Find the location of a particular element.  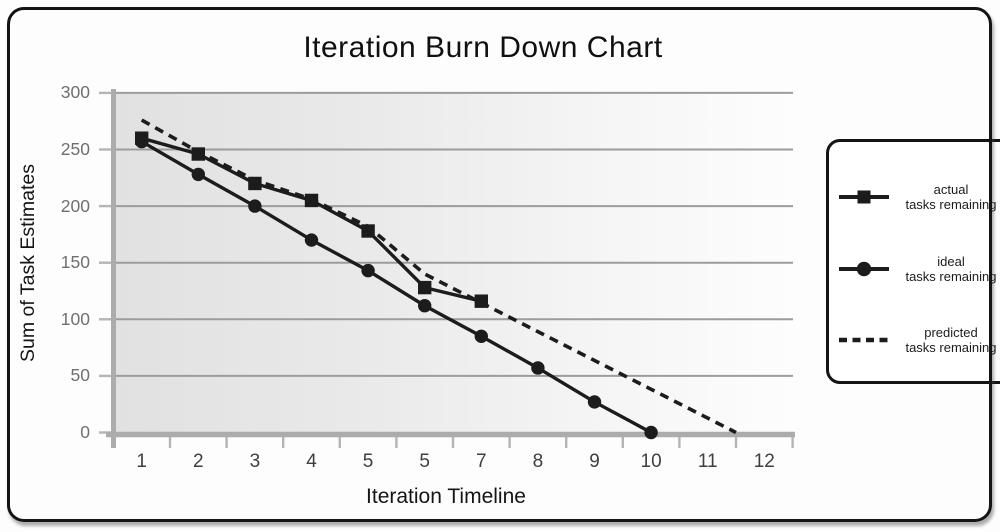

square-on-line-icon is located at coordinates (864, 197).